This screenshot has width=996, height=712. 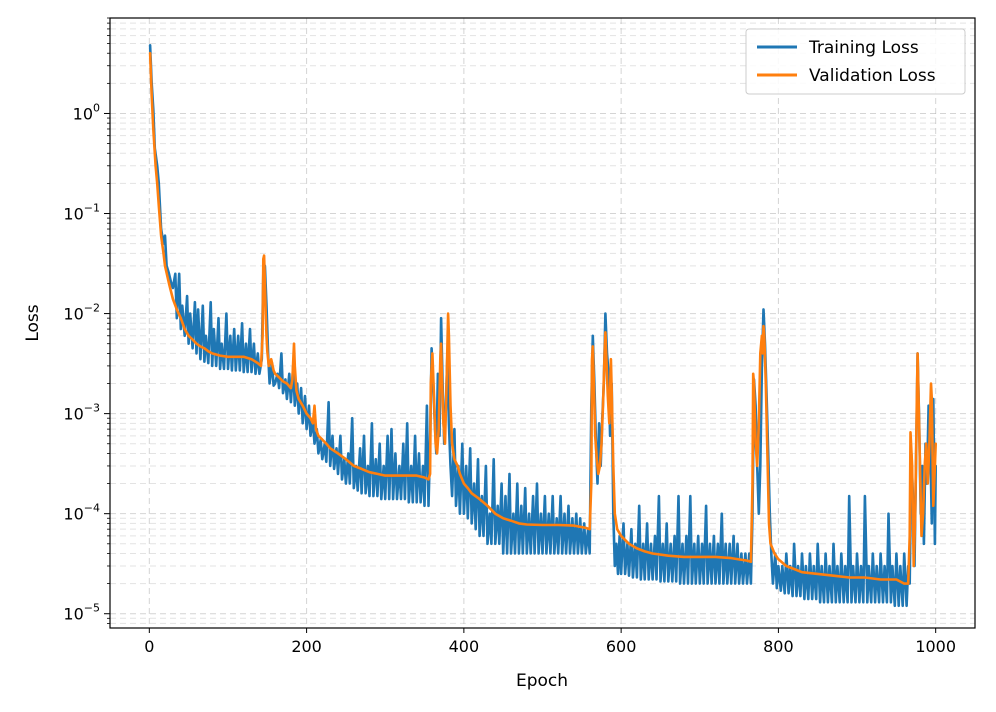 I want to click on y-tick-label: 10⁻³, so click(x=81, y=413).